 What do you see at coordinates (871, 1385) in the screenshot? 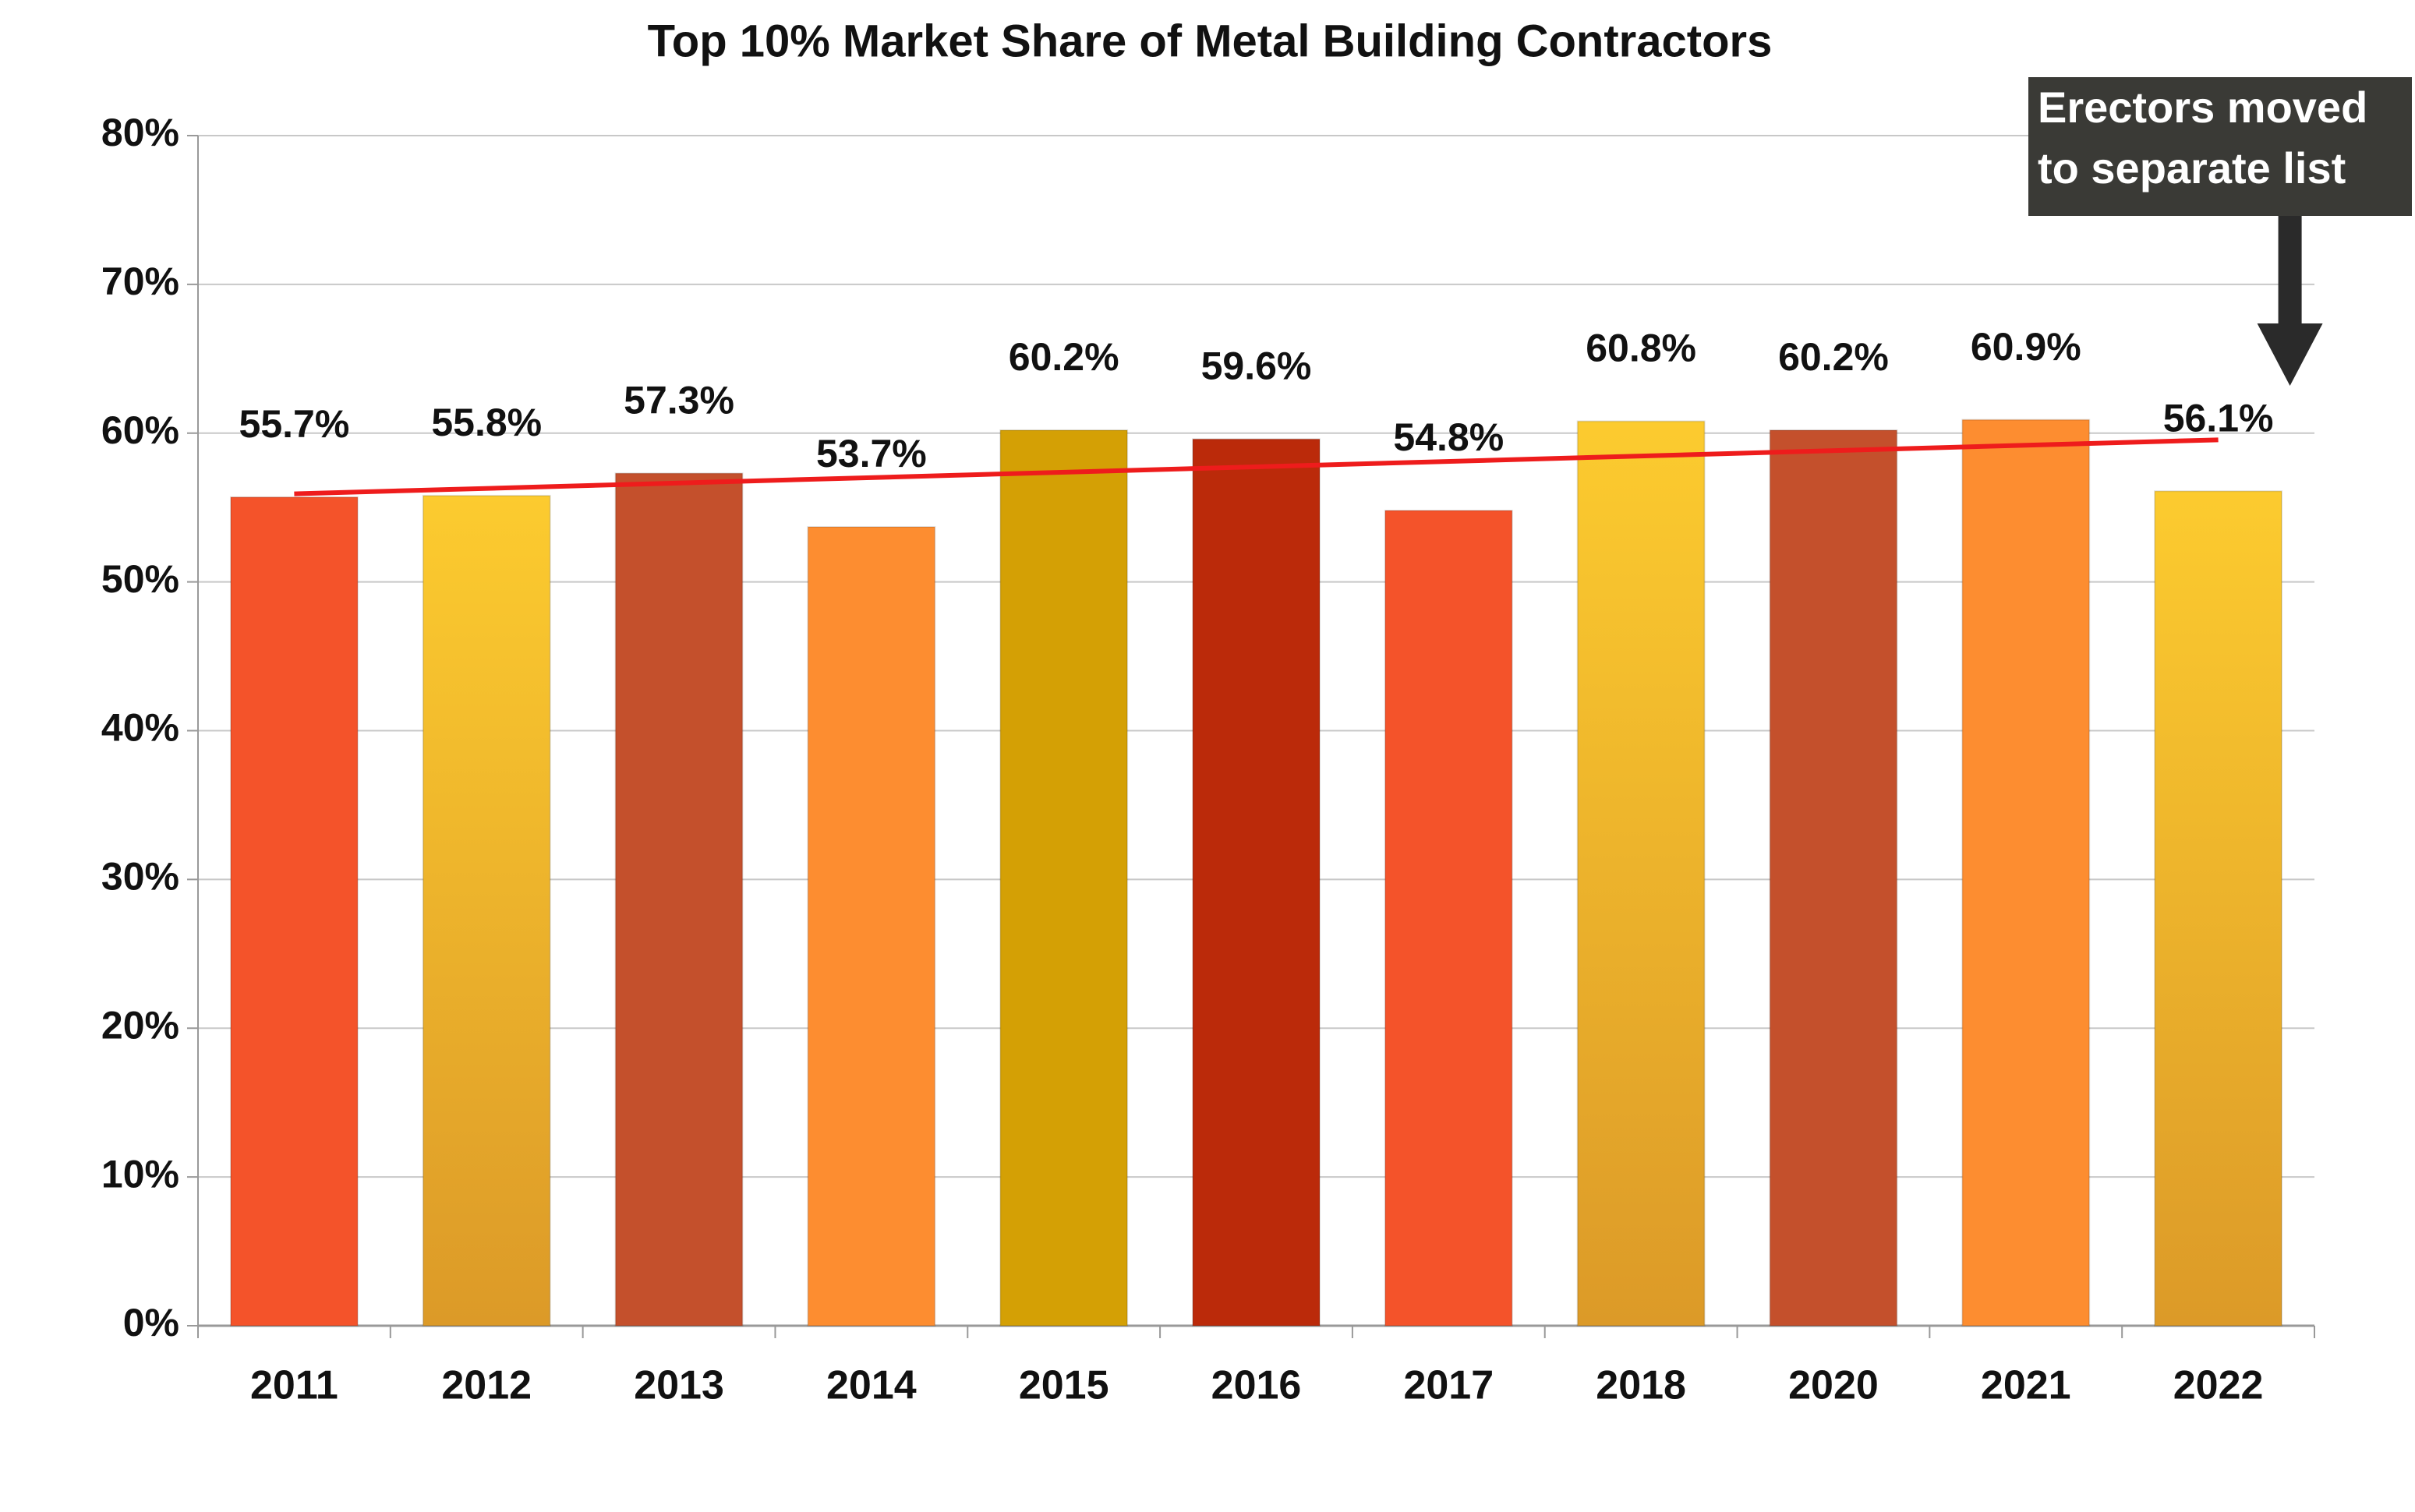
I see `x-tick-label: 2014` at bounding box center [871, 1385].